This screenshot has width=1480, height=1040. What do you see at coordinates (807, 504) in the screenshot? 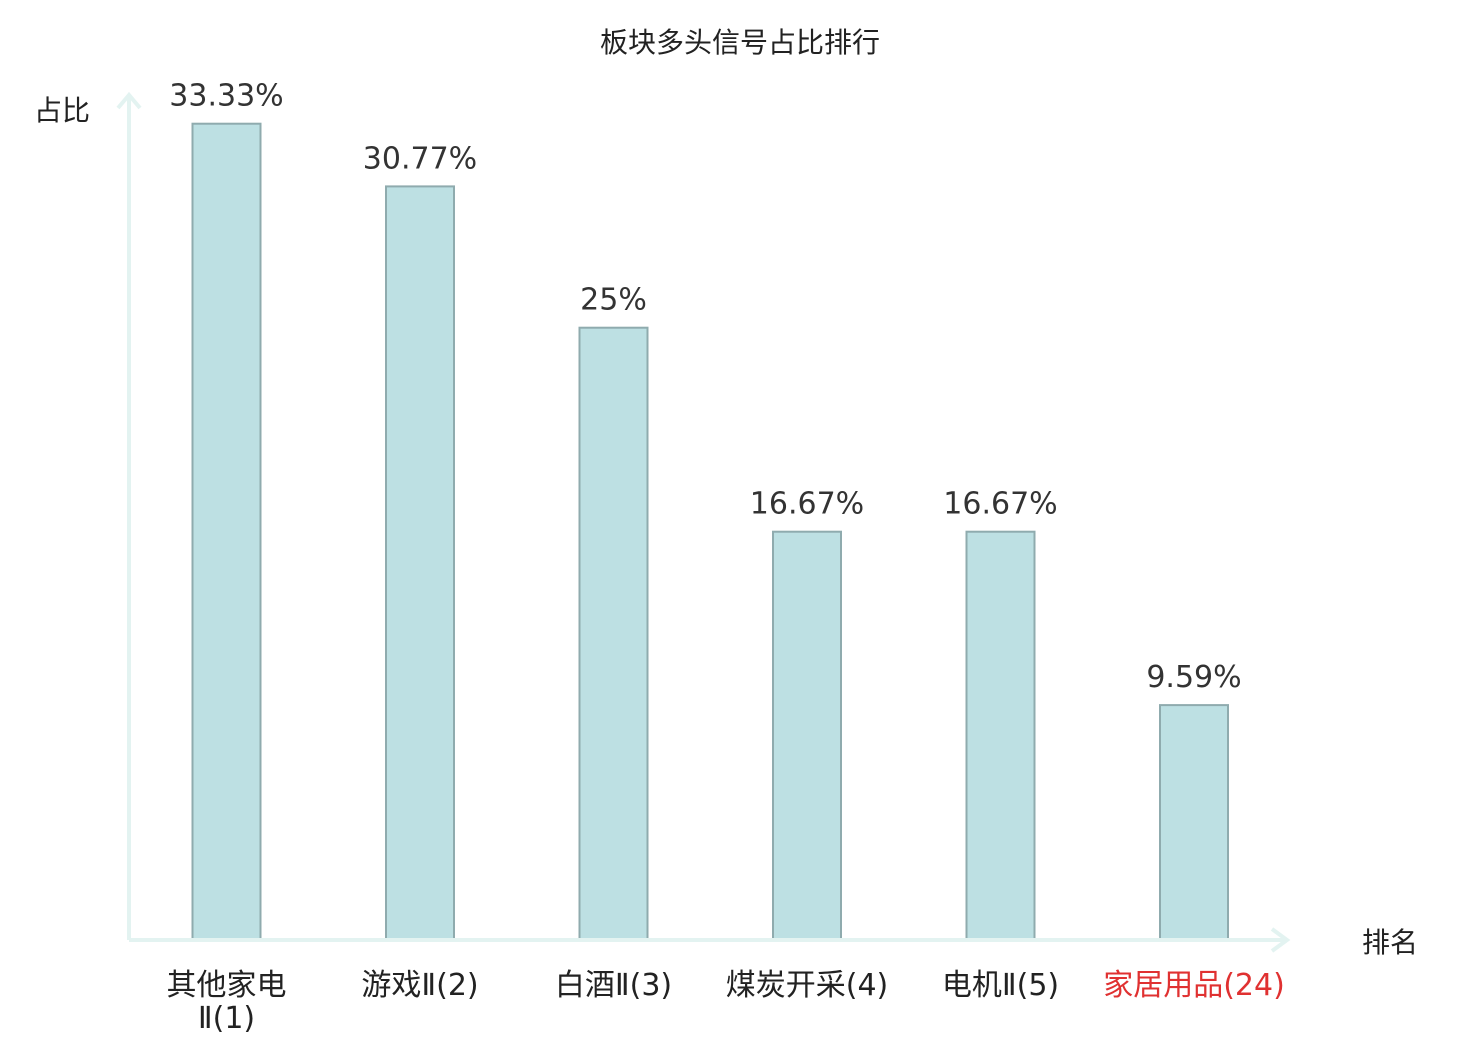
I see `value-label-4: 16.67%` at bounding box center [807, 504].